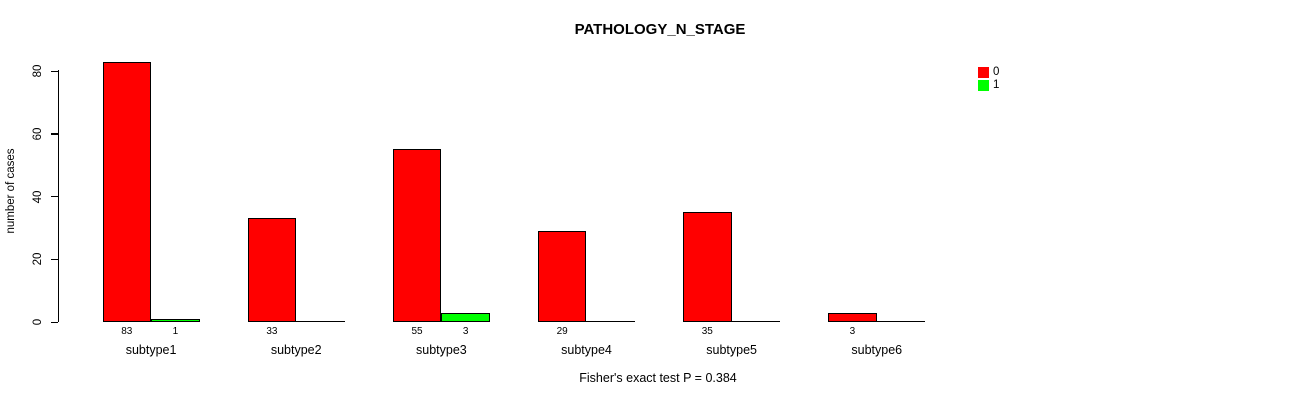  I want to click on bar-0-subtype1, so click(127, 191).